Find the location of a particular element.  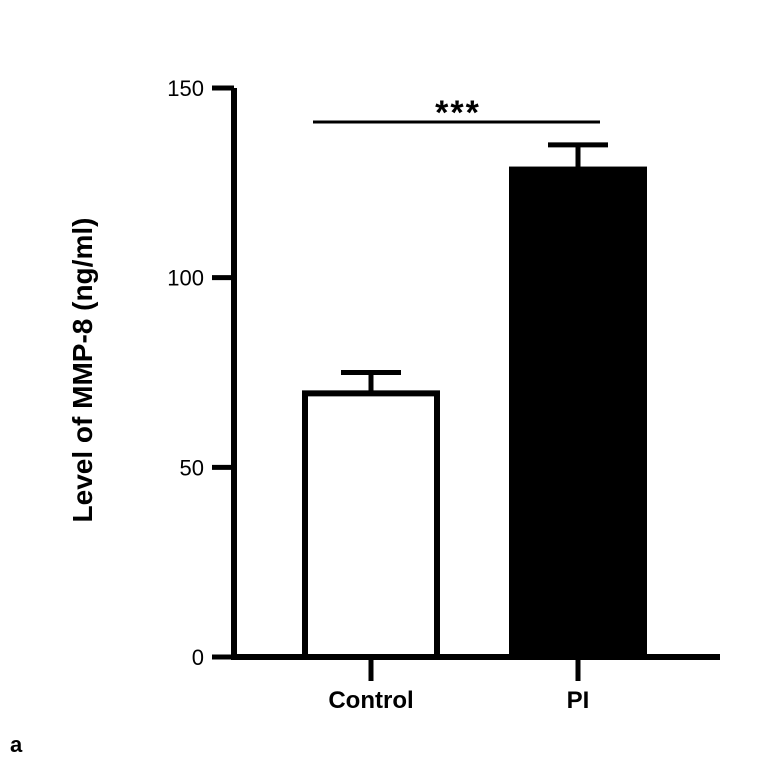

y-axis-label: Level of MMP-8 (ng/ml) is located at coordinates (82, 370).